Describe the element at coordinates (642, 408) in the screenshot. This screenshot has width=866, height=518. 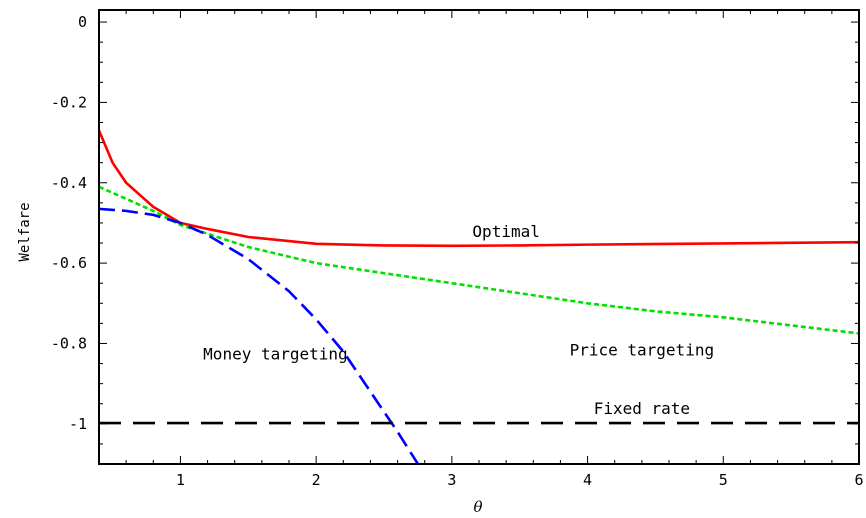
I see `annotation-fixed-rate: Fixed rate` at that location.